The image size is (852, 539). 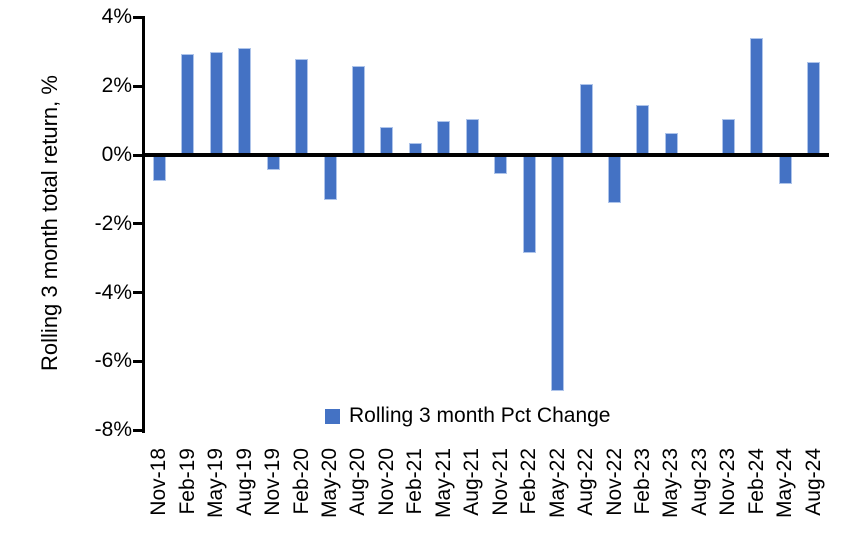 I want to click on x-tick-label: Aug-20, so click(x=358, y=482).